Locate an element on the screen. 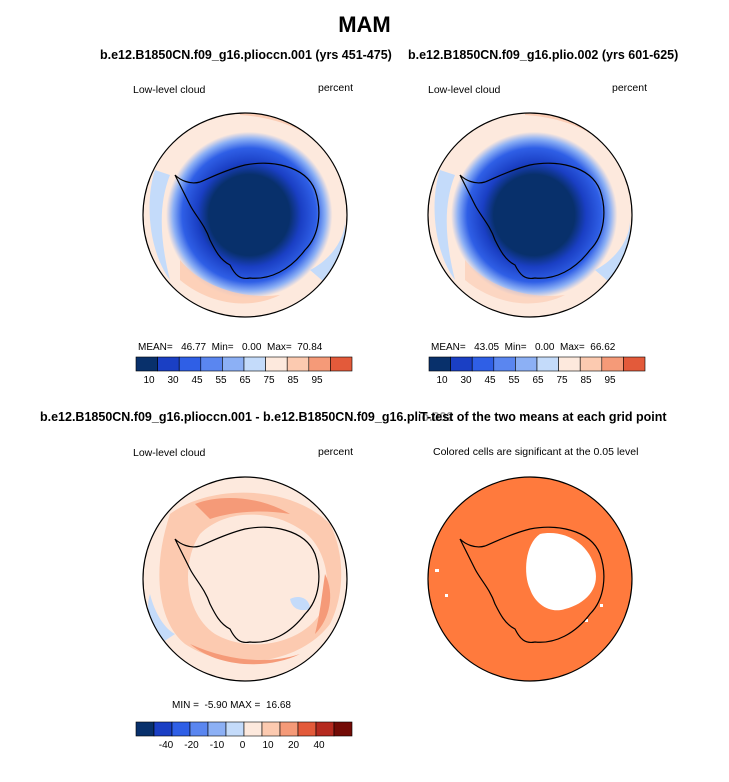 The width and height of the screenshot is (729, 782). panel3-map is located at coordinates (245, 579).